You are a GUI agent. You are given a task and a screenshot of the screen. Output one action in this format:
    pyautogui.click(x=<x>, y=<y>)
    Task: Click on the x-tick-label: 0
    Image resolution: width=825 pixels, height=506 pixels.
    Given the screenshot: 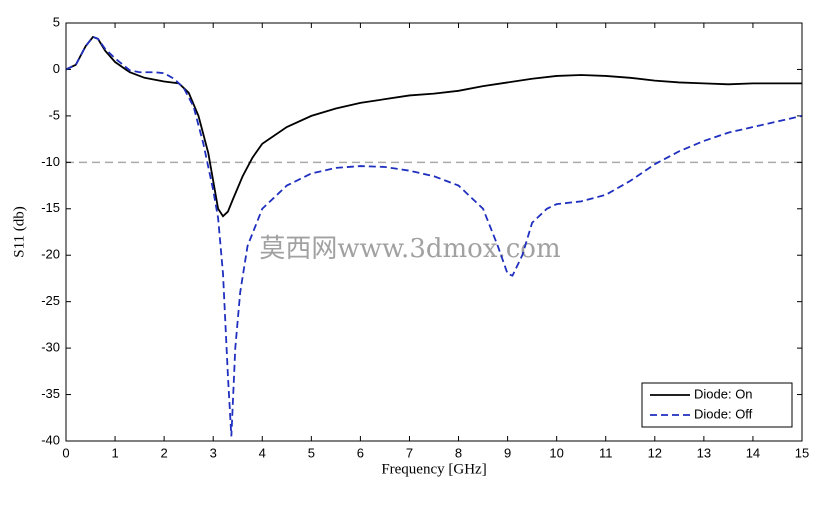 What is the action you would take?
    pyautogui.click(x=65, y=452)
    